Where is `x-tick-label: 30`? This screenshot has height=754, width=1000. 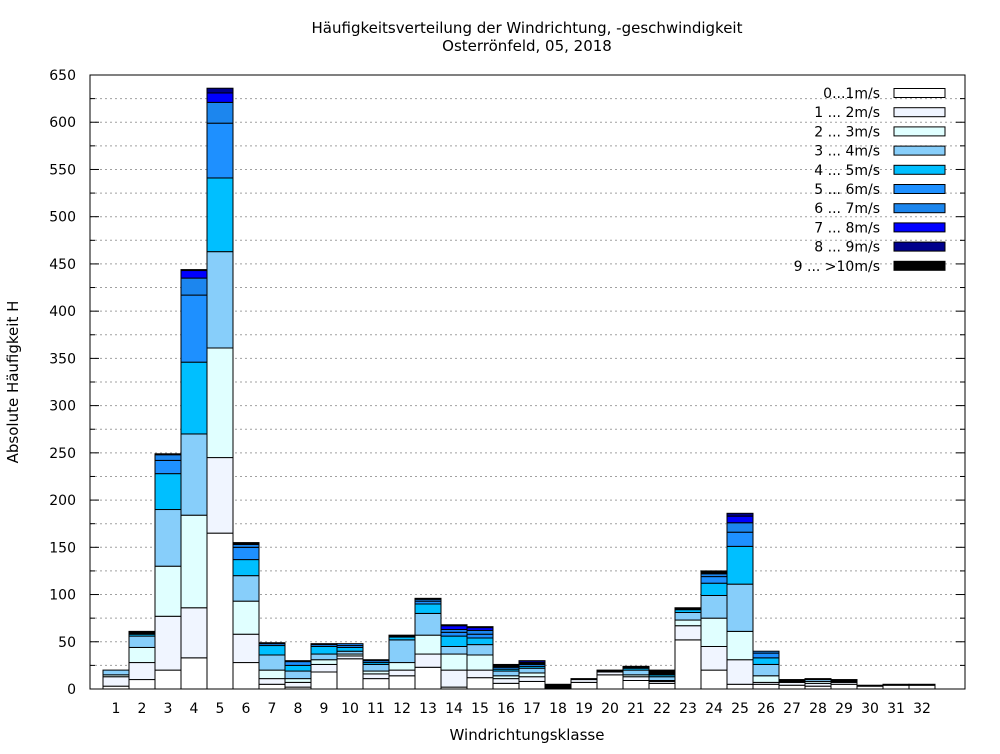 x-tick-label: 30 is located at coordinates (870, 709).